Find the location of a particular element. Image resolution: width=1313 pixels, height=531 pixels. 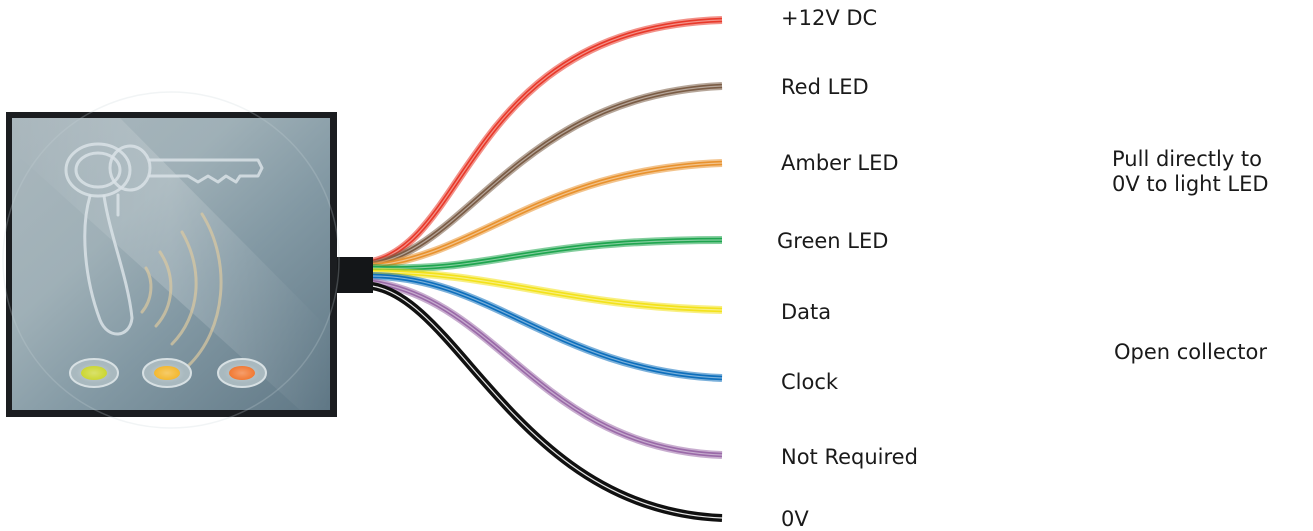

led-note: Pull directly to 0V to light LED is located at coordinates (1190, 172).